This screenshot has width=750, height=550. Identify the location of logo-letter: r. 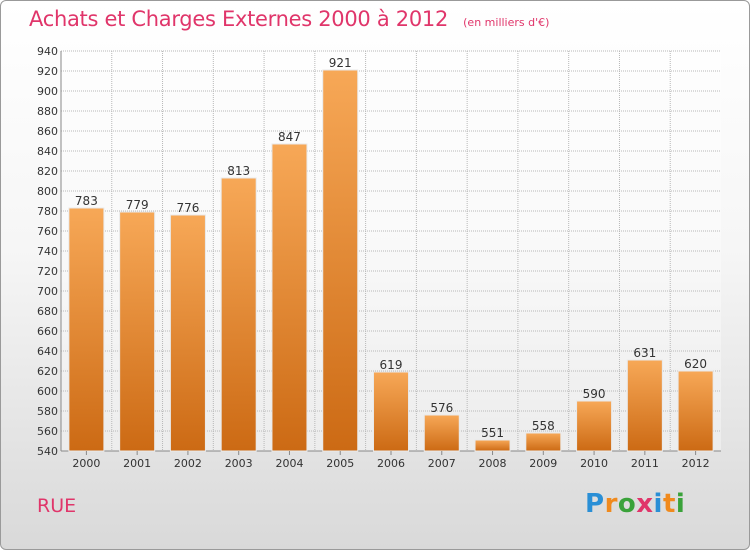
(611, 504).